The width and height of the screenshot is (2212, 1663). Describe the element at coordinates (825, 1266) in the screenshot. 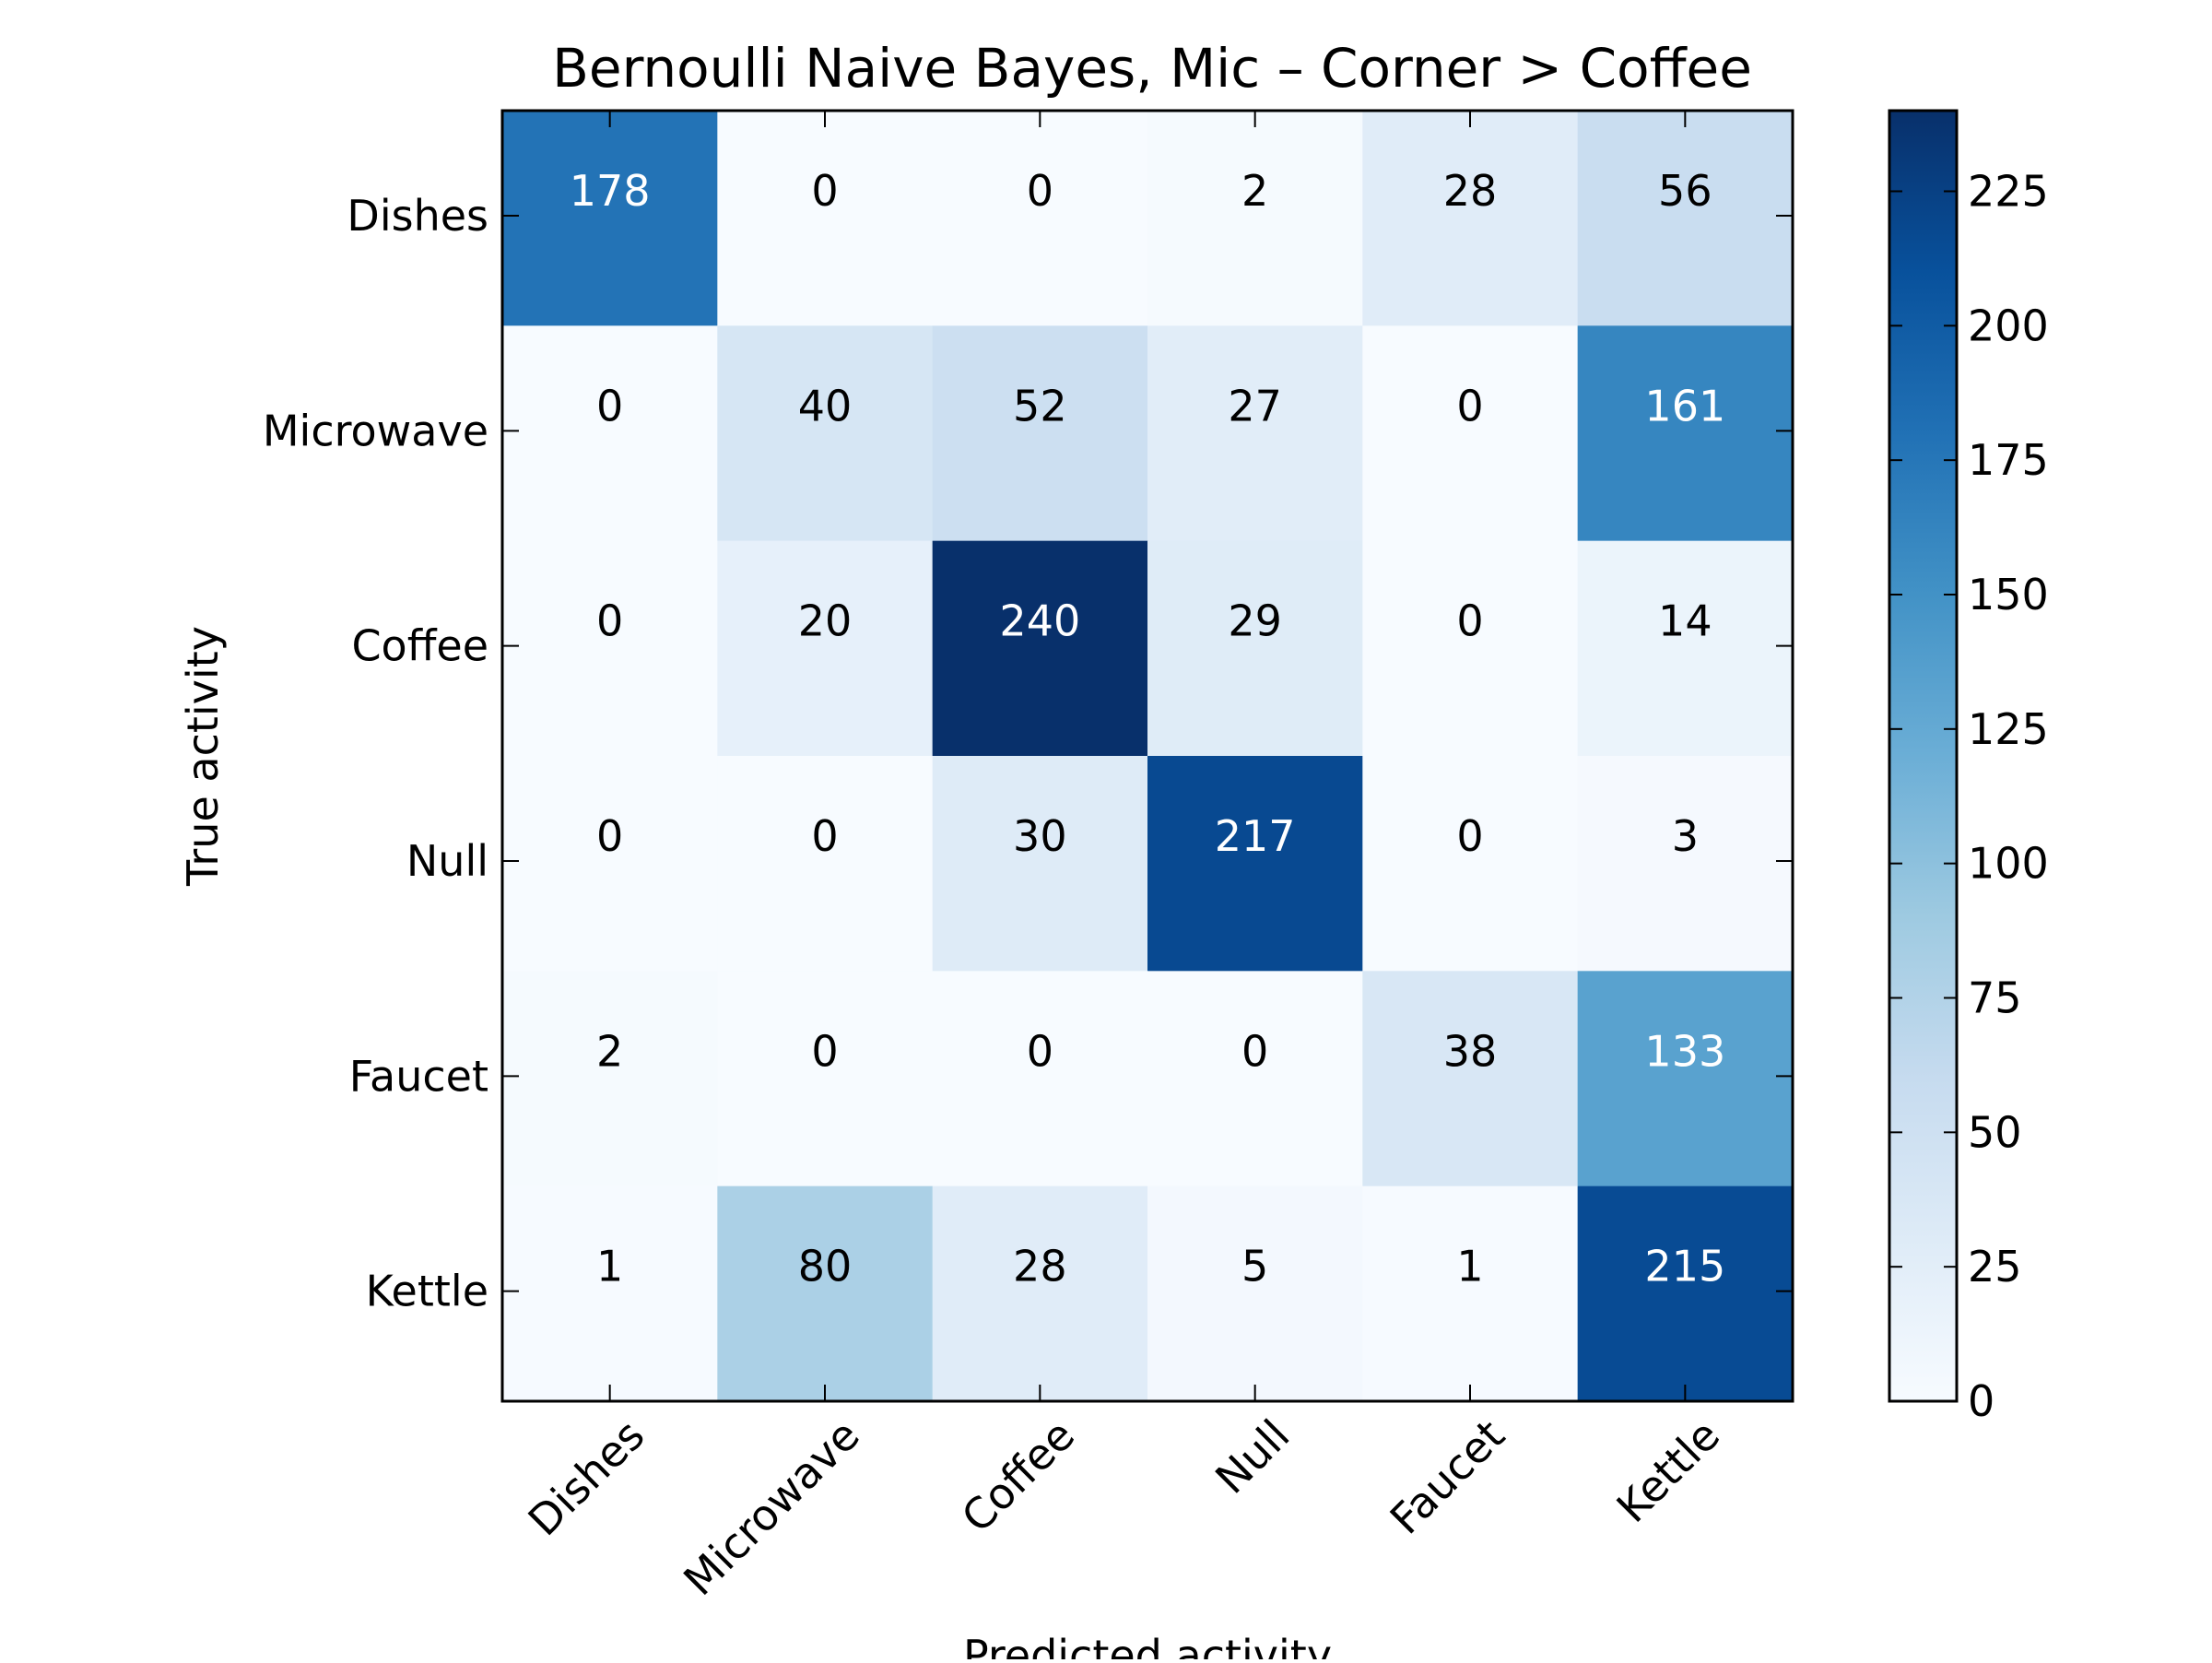

I see `cell-value-label: 80` at that location.